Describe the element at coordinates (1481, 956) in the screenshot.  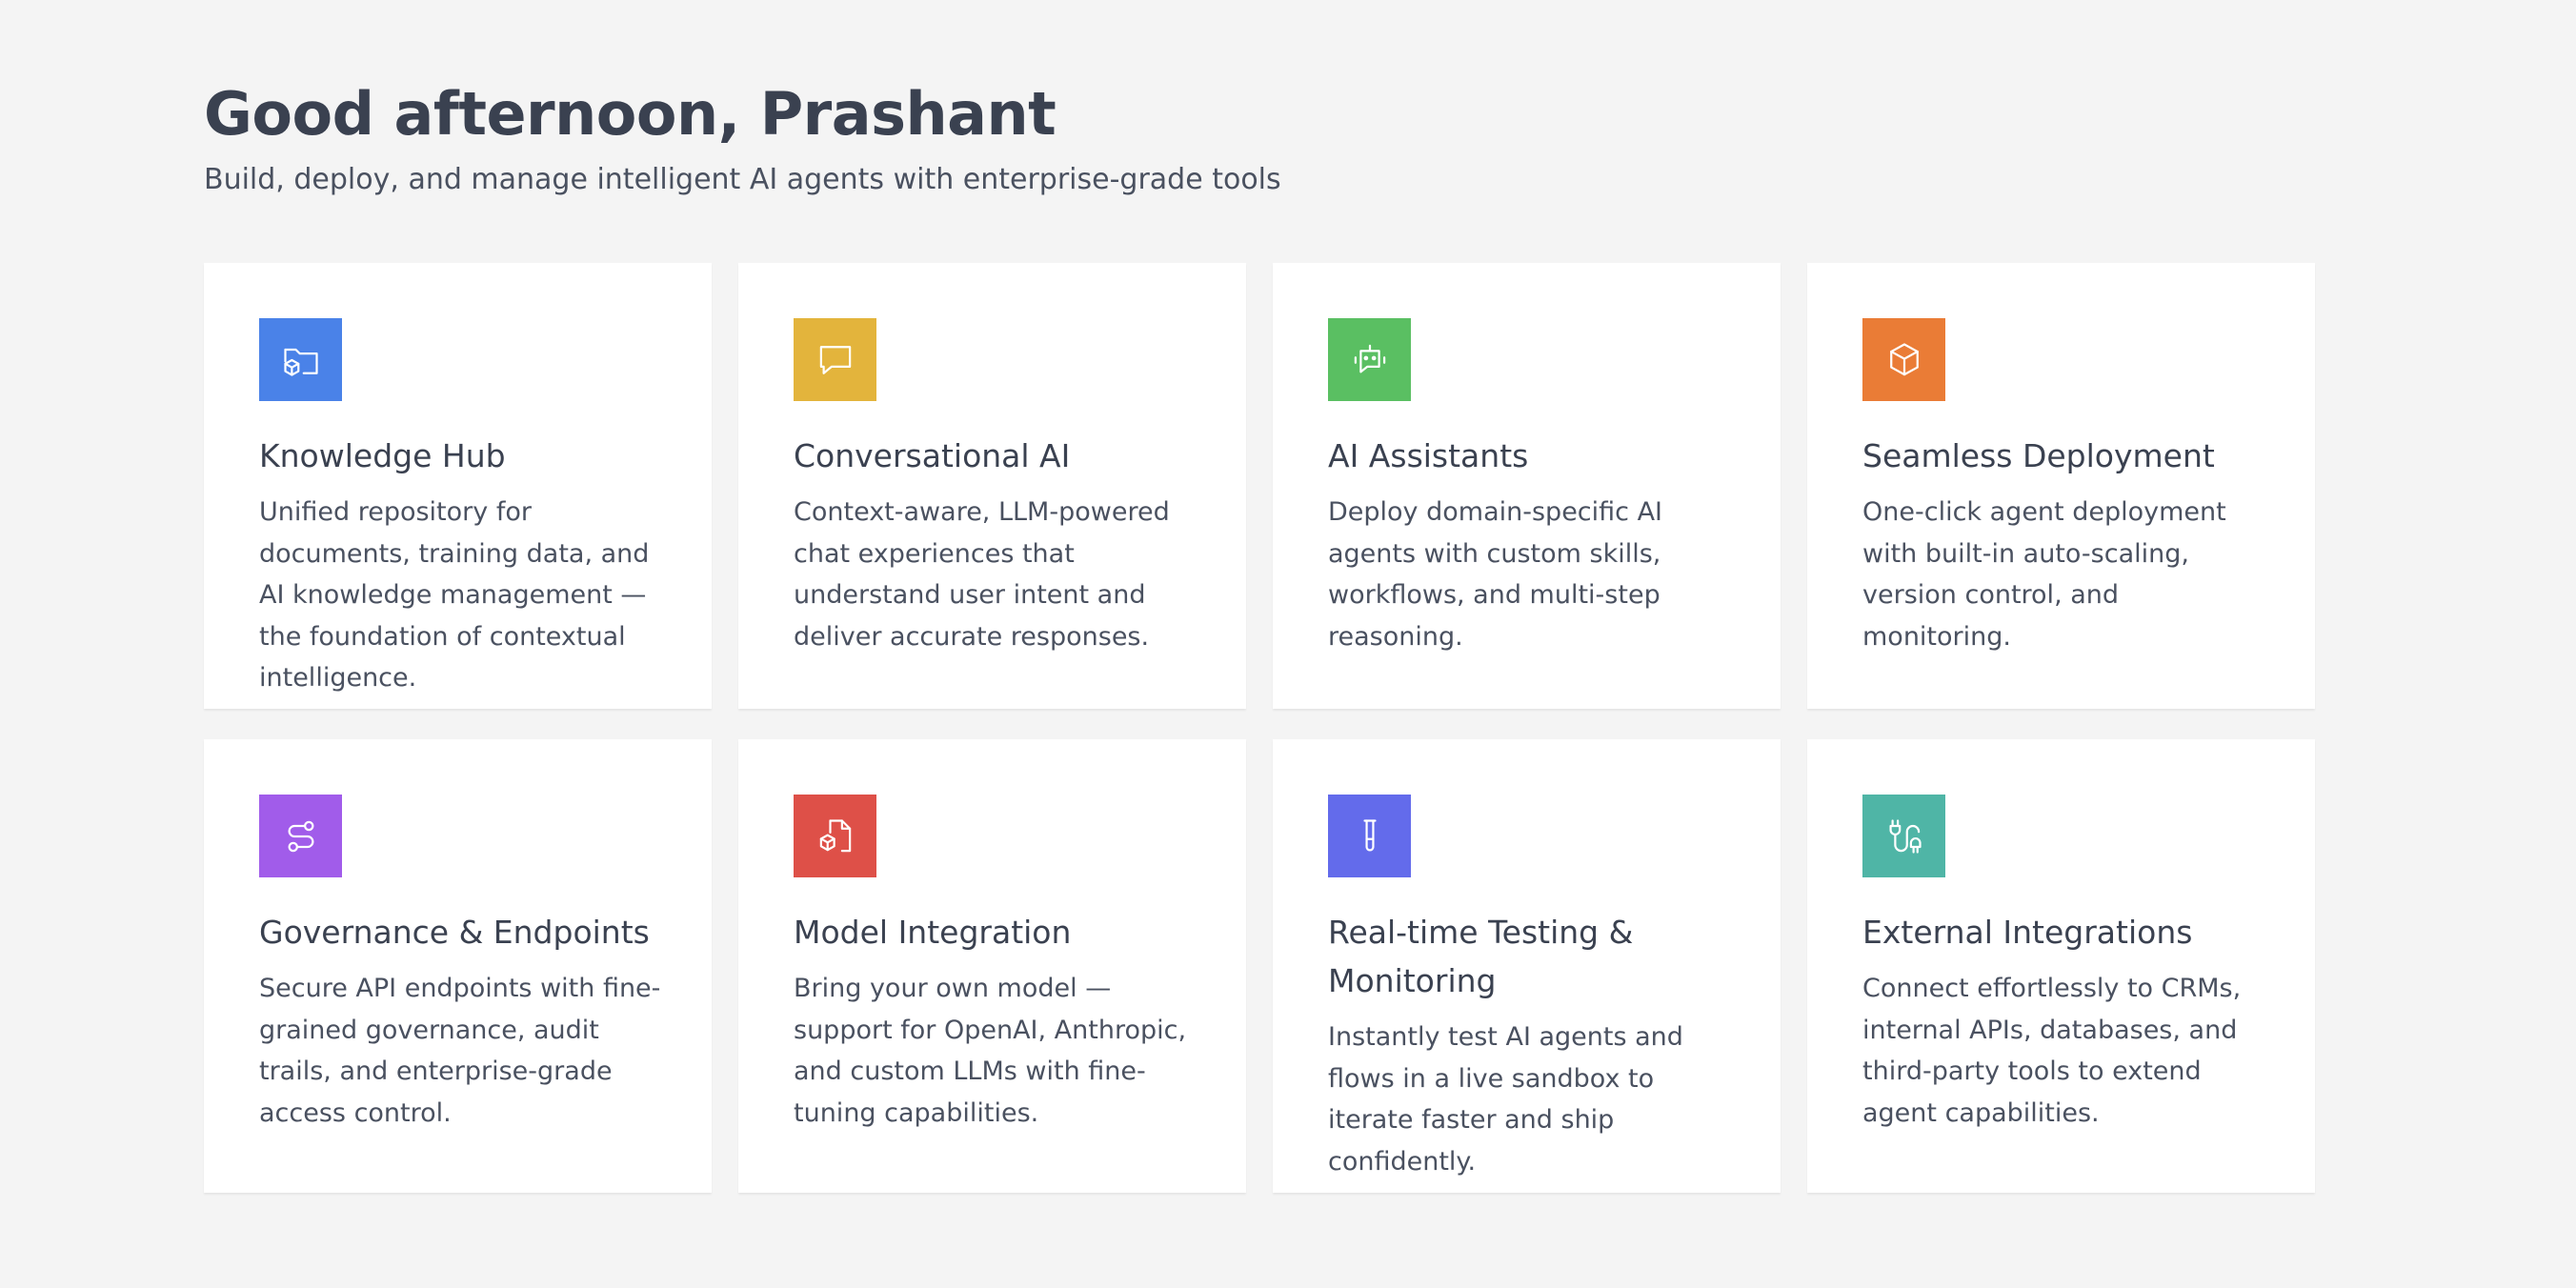
I see `card-title: Real-time Testing & Monitoring` at that location.